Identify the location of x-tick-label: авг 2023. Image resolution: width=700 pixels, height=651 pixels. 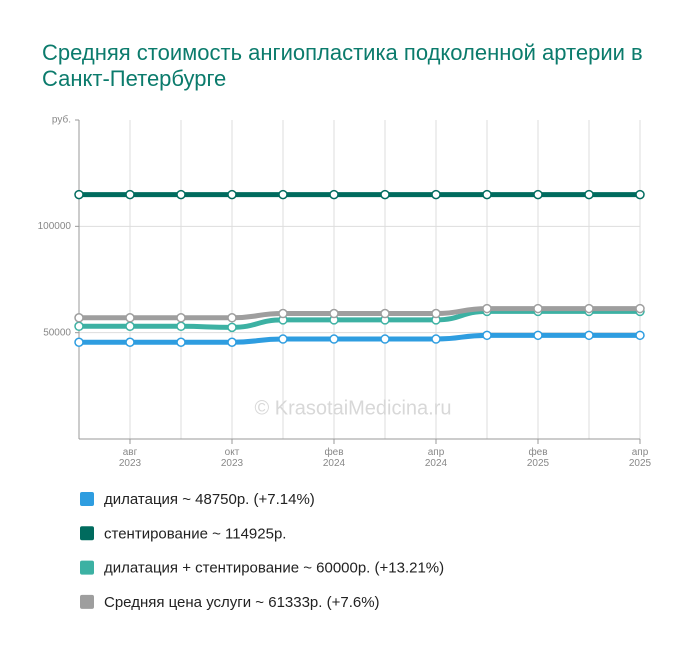
(130, 458).